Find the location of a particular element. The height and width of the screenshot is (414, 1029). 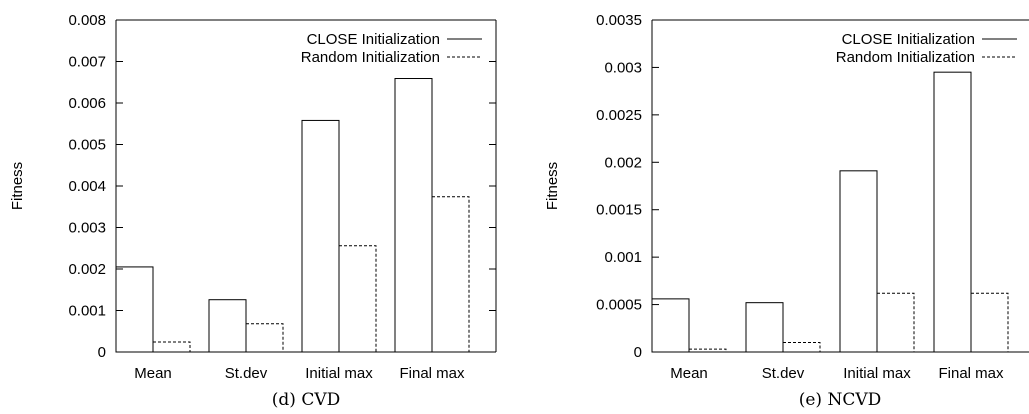

y-tick-label: 0.006 is located at coordinates (87, 103).